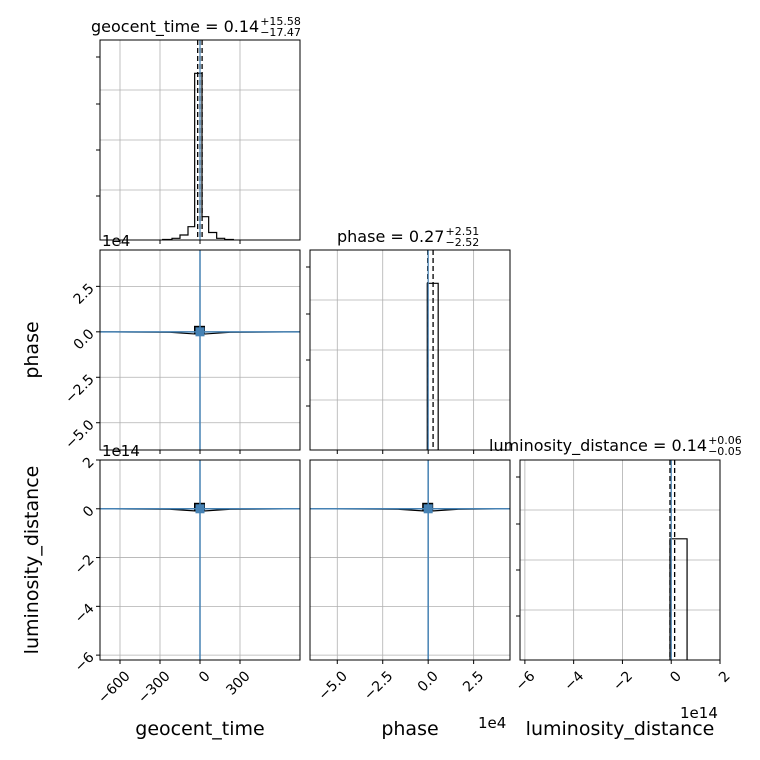 This screenshot has width=760, height=760. What do you see at coordinates (114, 687) in the screenshot?
I see `x-tick-label: −600` at bounding box center [114, 687].